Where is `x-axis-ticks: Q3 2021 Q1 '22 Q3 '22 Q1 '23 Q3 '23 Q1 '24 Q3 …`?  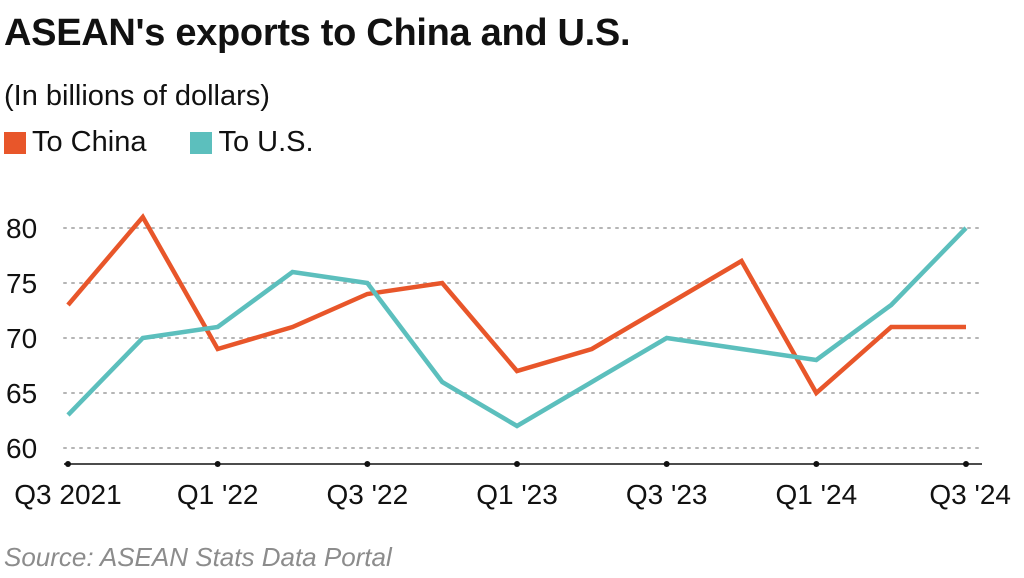 x-axis-ticks: Q3 2021 Q1 '22 Q3 '22 Q1 '23 Q3 '23 Q1 '24 Q3 … is located at coordinates (512, 485).